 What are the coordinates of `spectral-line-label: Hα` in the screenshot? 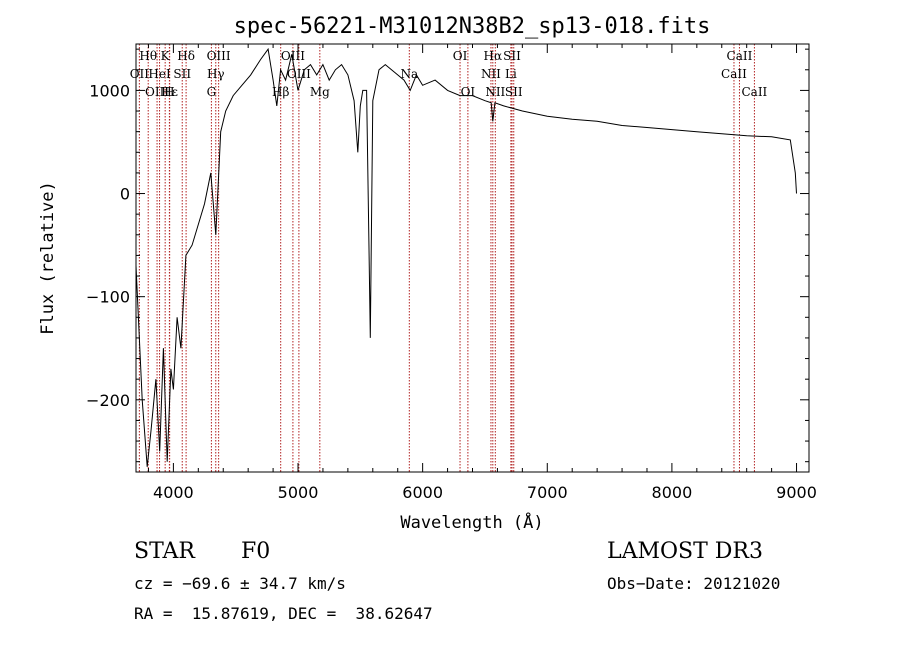 It's located at (493, 56).